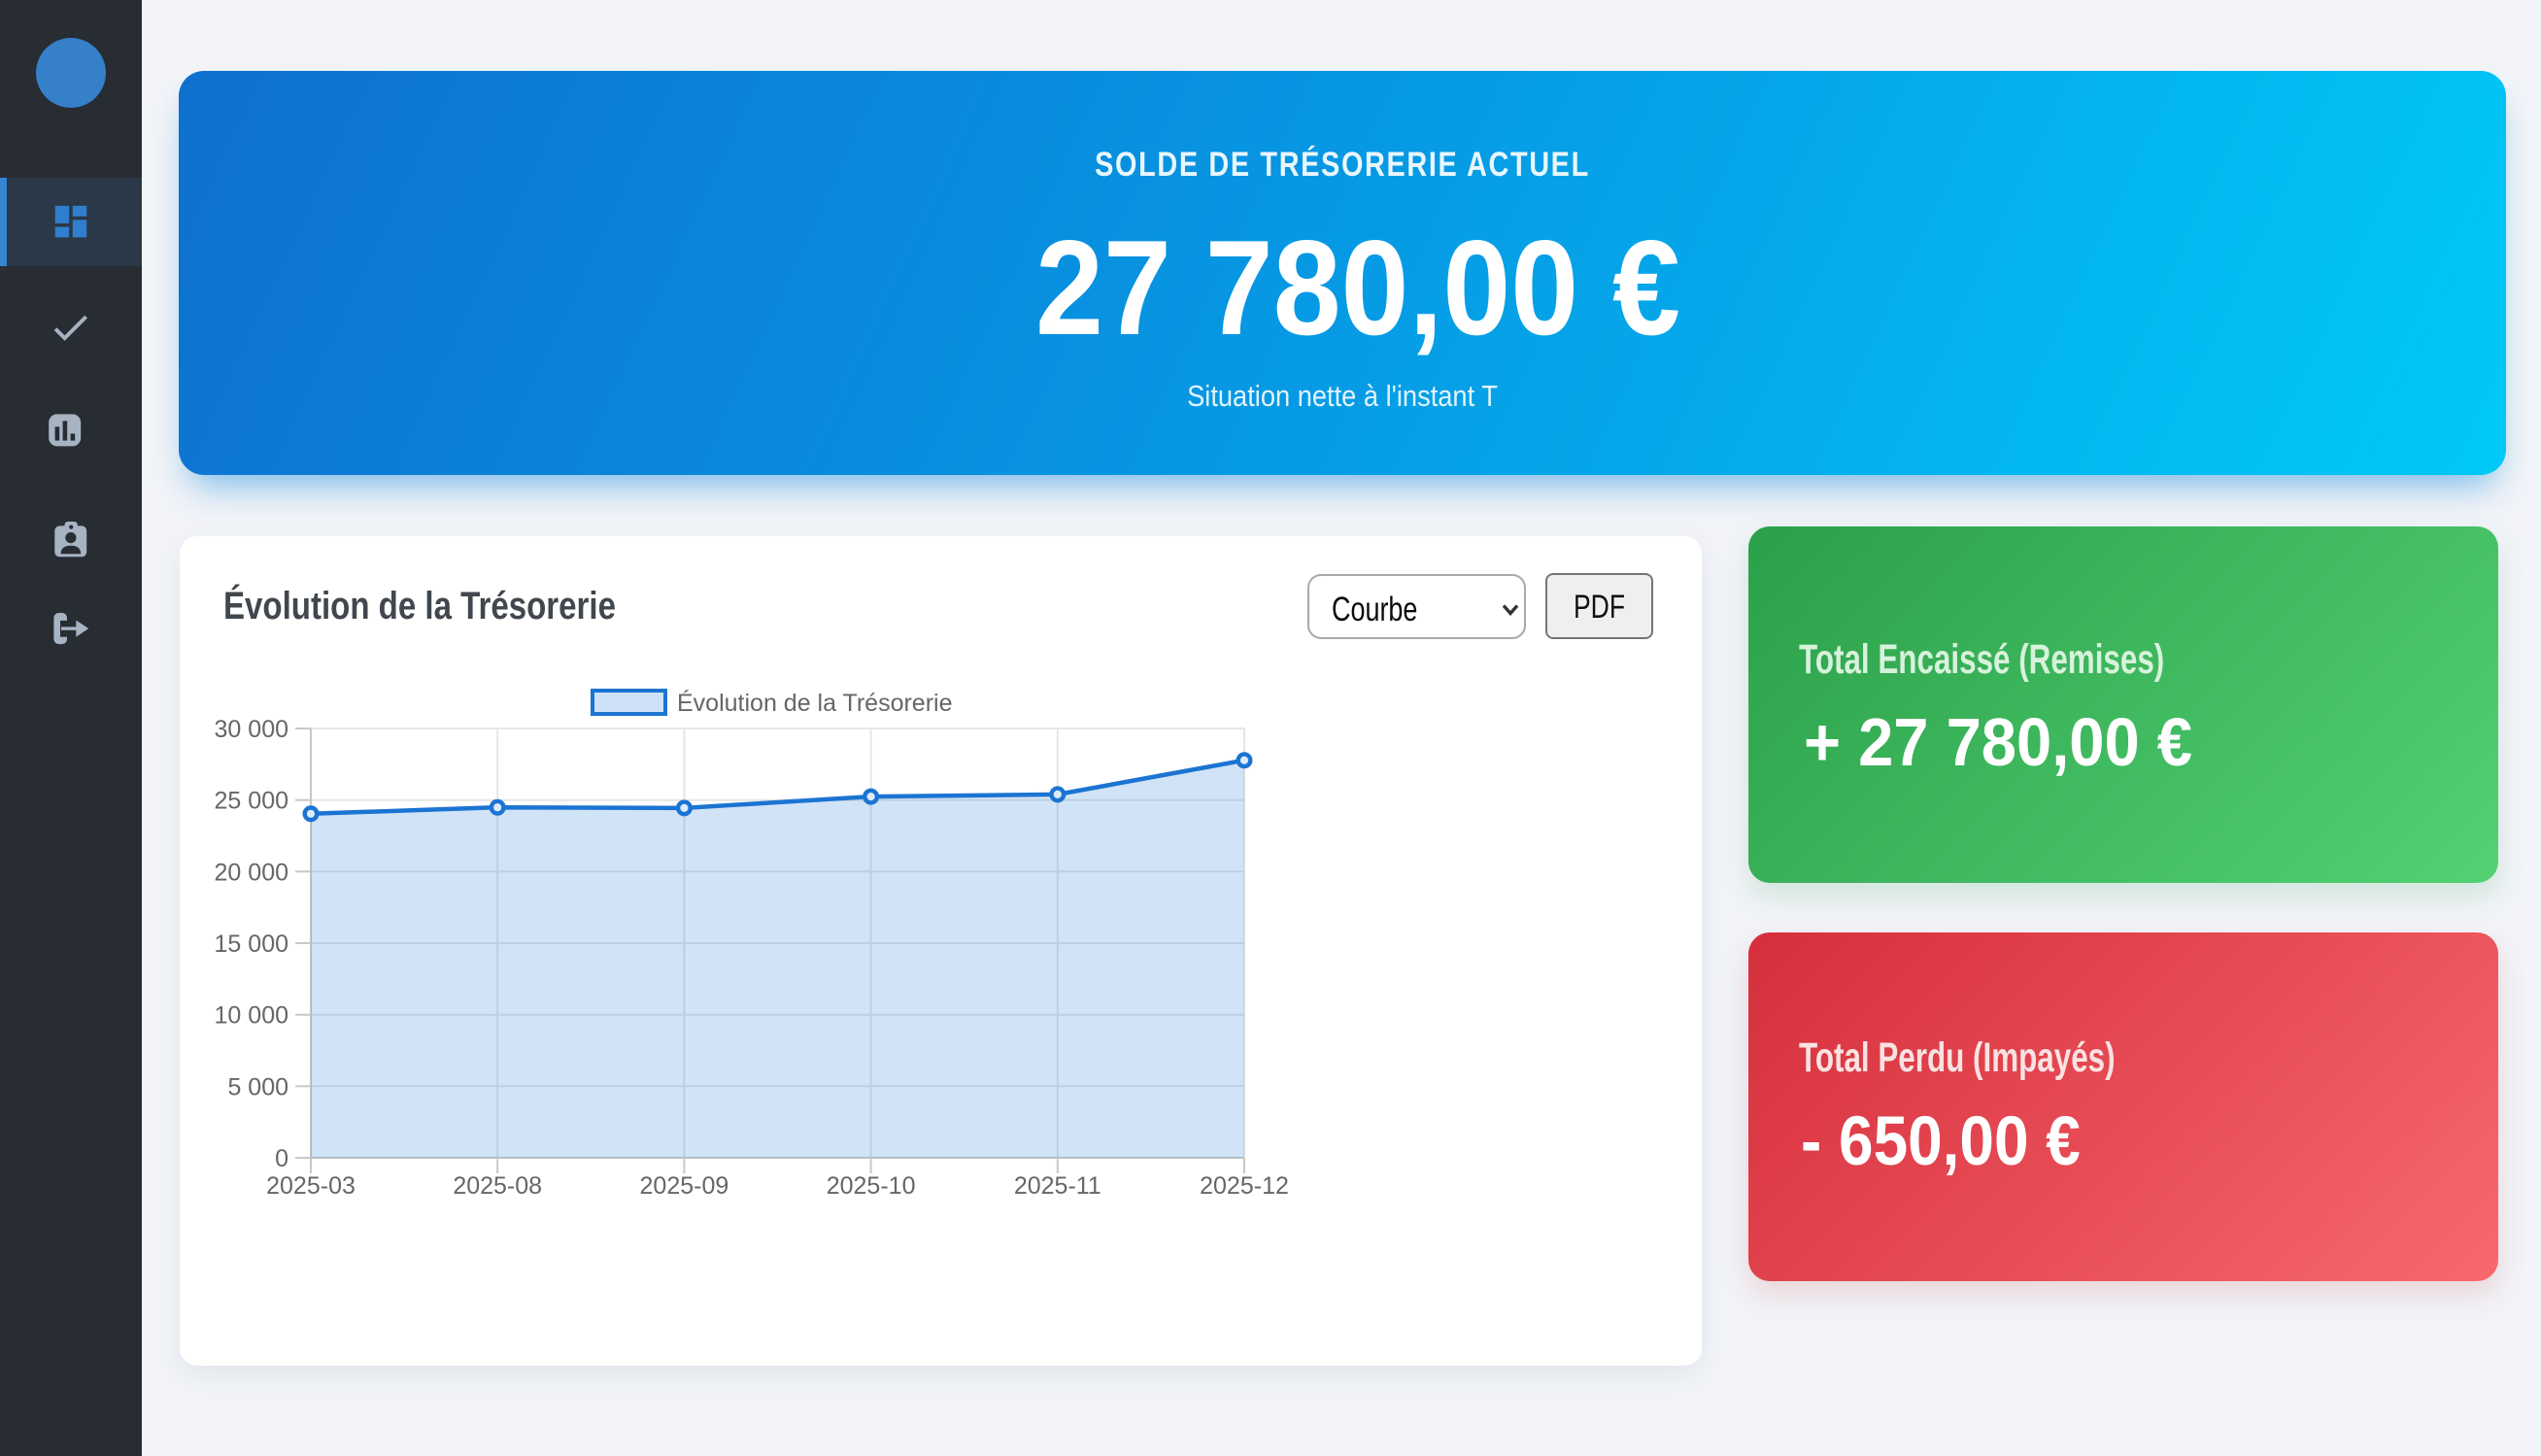 This screenshot has width=2541, height=1456. What do you see at coordinates (257, 1086) in the screenshot?
I see `svg-text: 5 000` at bounding box center [257, 1086].